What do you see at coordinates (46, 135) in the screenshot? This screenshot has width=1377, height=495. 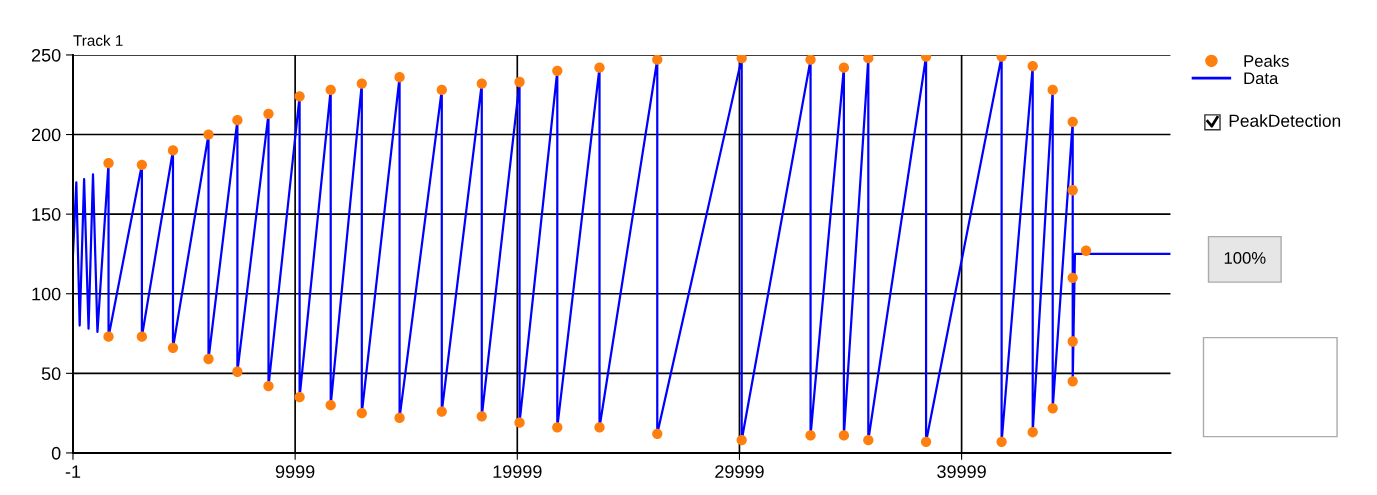 I see `y-tick-label: 200` at bounding box center [46, 135].